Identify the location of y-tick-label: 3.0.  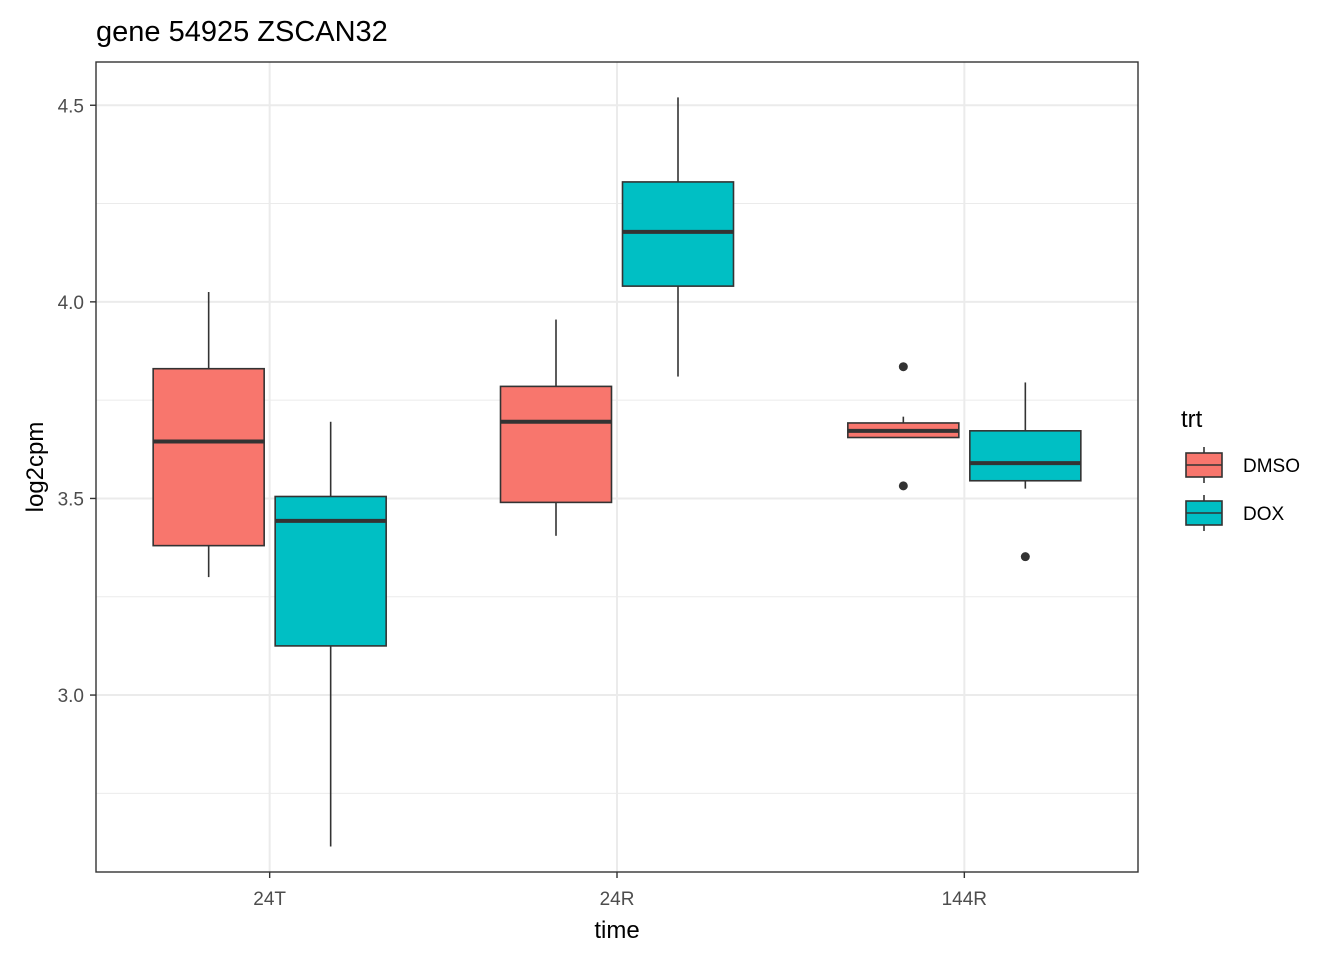
(71, 696).